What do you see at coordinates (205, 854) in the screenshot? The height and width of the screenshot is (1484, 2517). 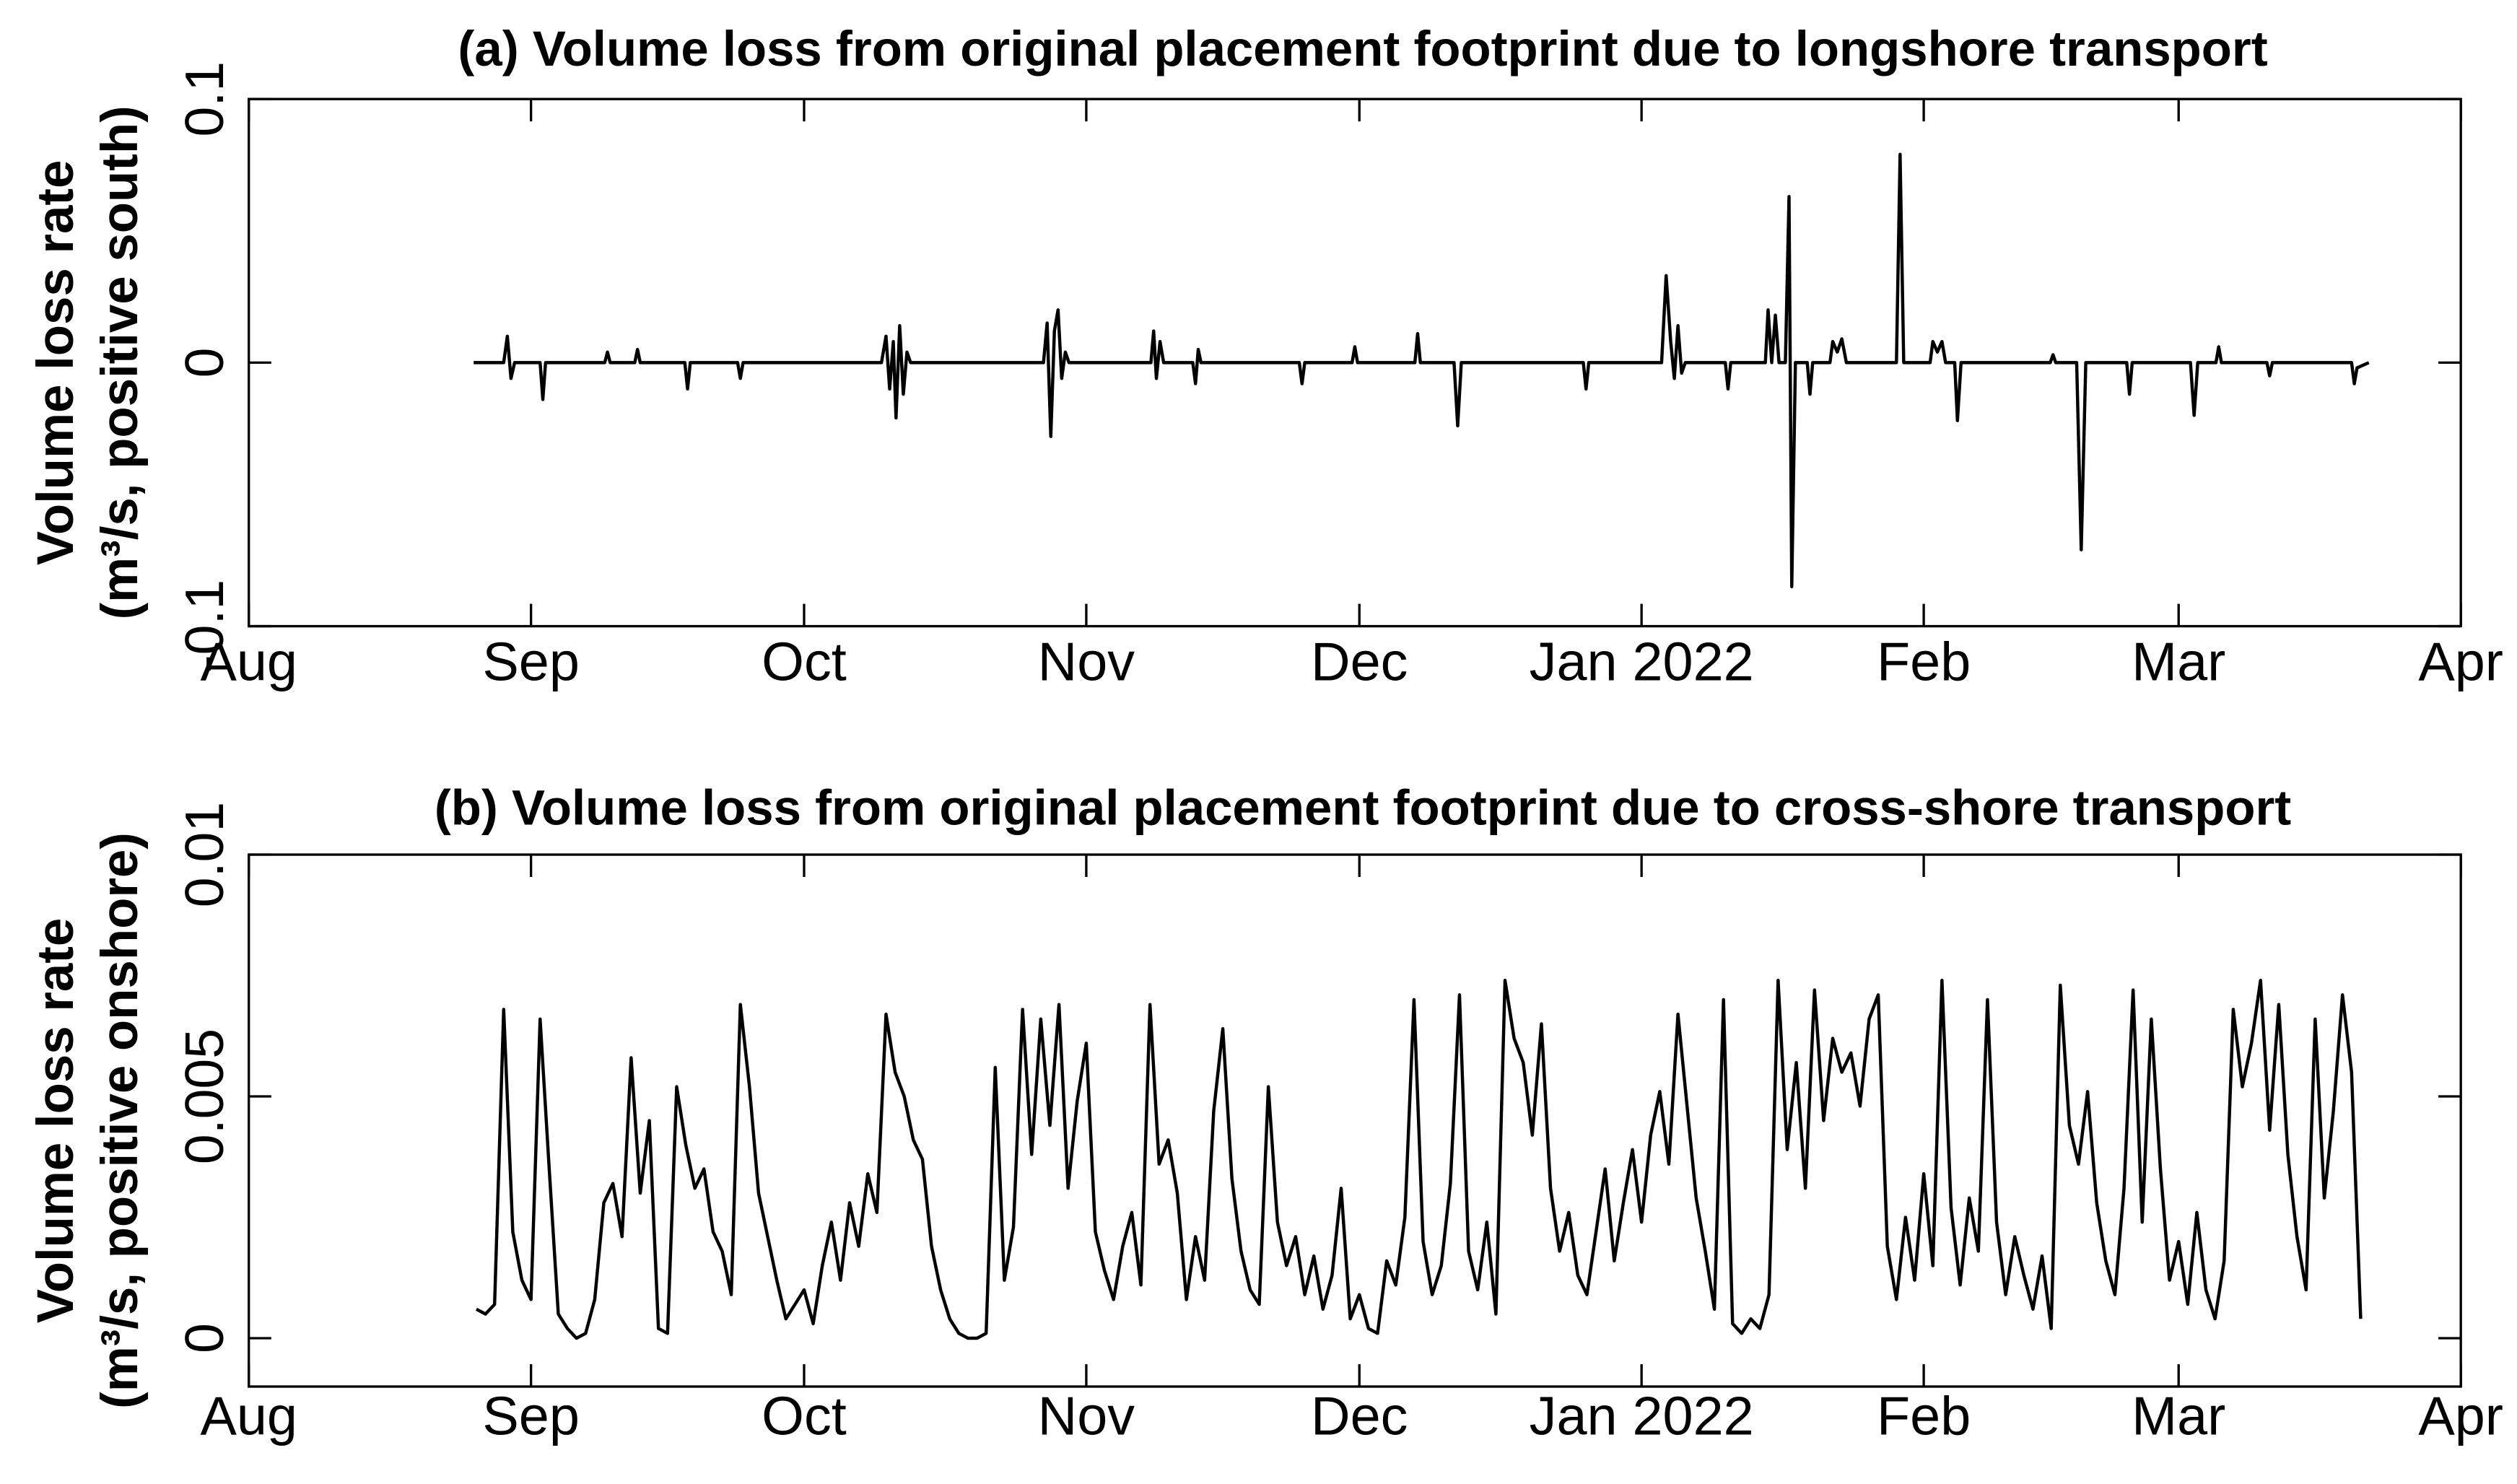 I see `y-tick-label: 0.01` at bounding box center [205, 854].